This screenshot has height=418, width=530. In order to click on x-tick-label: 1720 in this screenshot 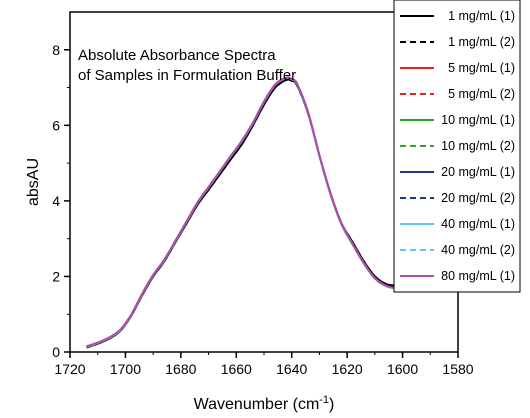, I will do `click(69, 369)`.